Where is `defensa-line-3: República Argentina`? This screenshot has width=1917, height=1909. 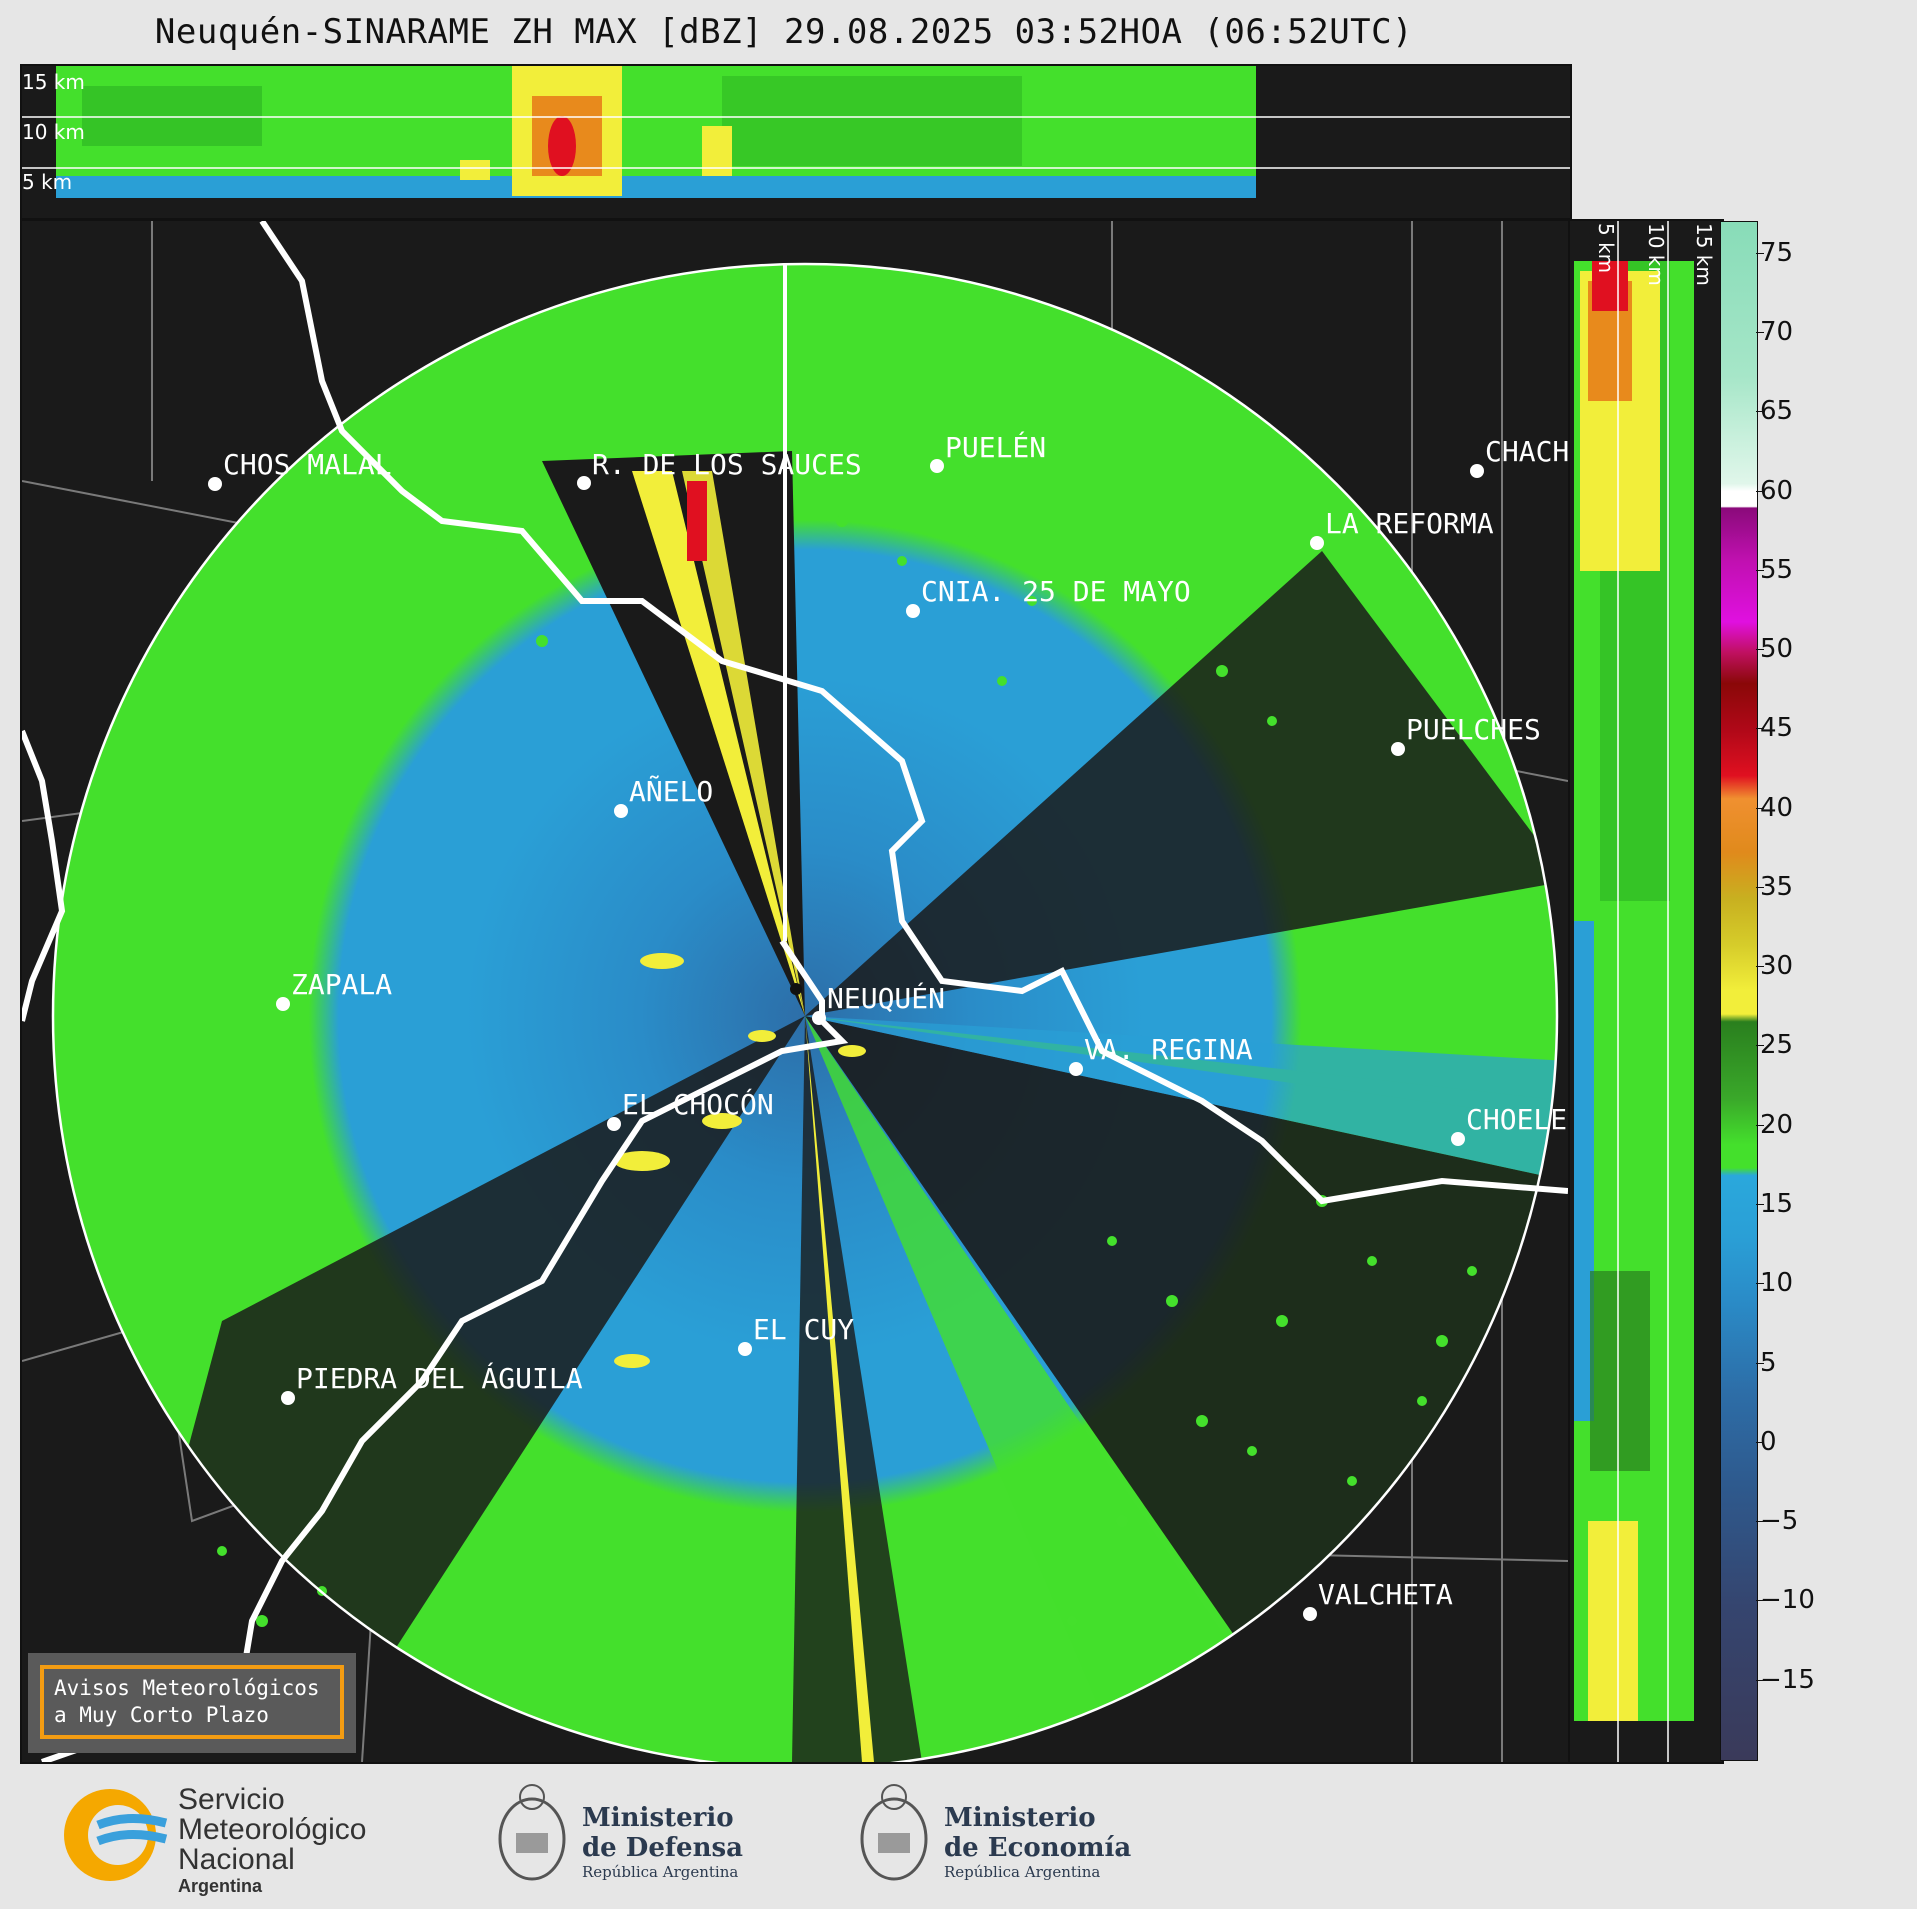 defensa-line-3: República Argentina is located at coordinates (660, 1872).